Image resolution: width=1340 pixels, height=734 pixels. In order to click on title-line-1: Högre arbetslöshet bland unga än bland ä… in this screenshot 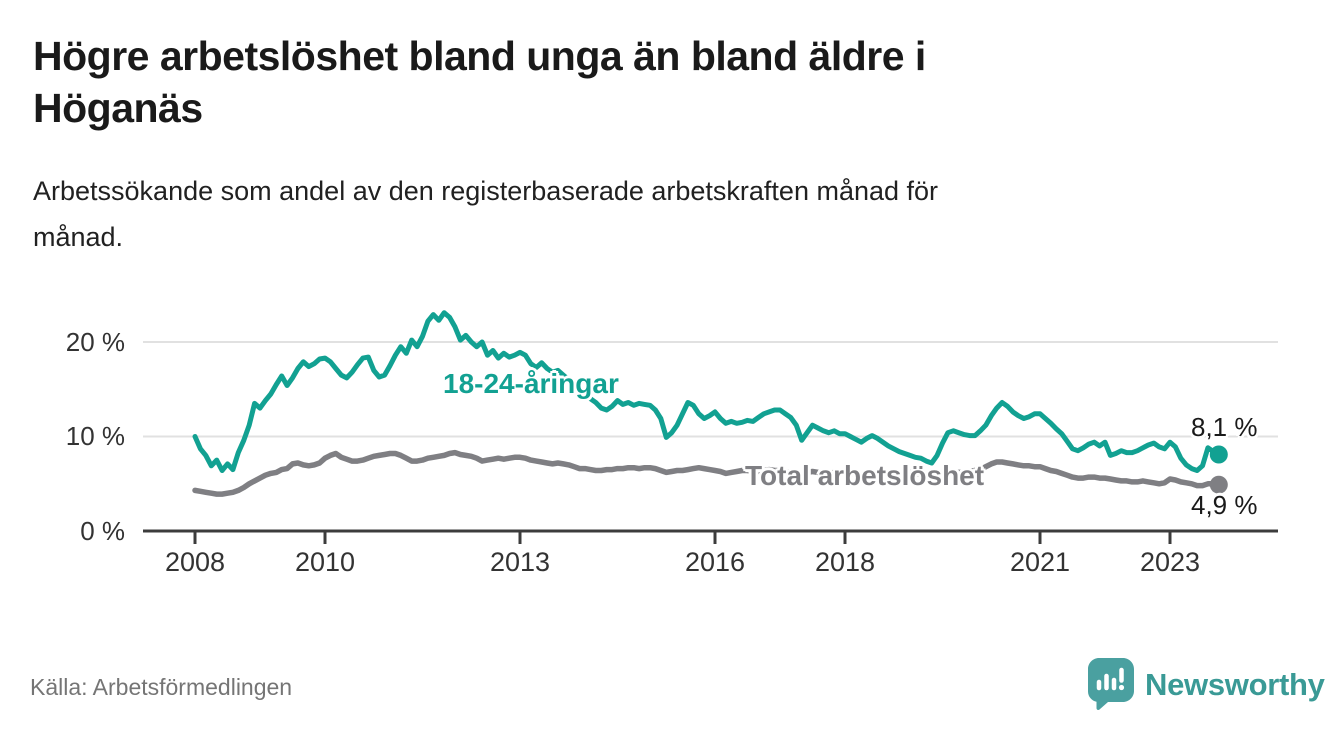, I will do `click(479, 56)`.